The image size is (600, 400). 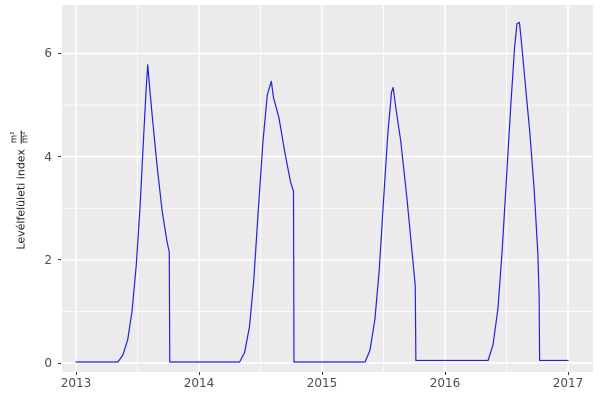 What do you see at coordinates (568, 383) in the screenshot?
I see `x-tick-label: 2017` at bounding box center [568, 383].